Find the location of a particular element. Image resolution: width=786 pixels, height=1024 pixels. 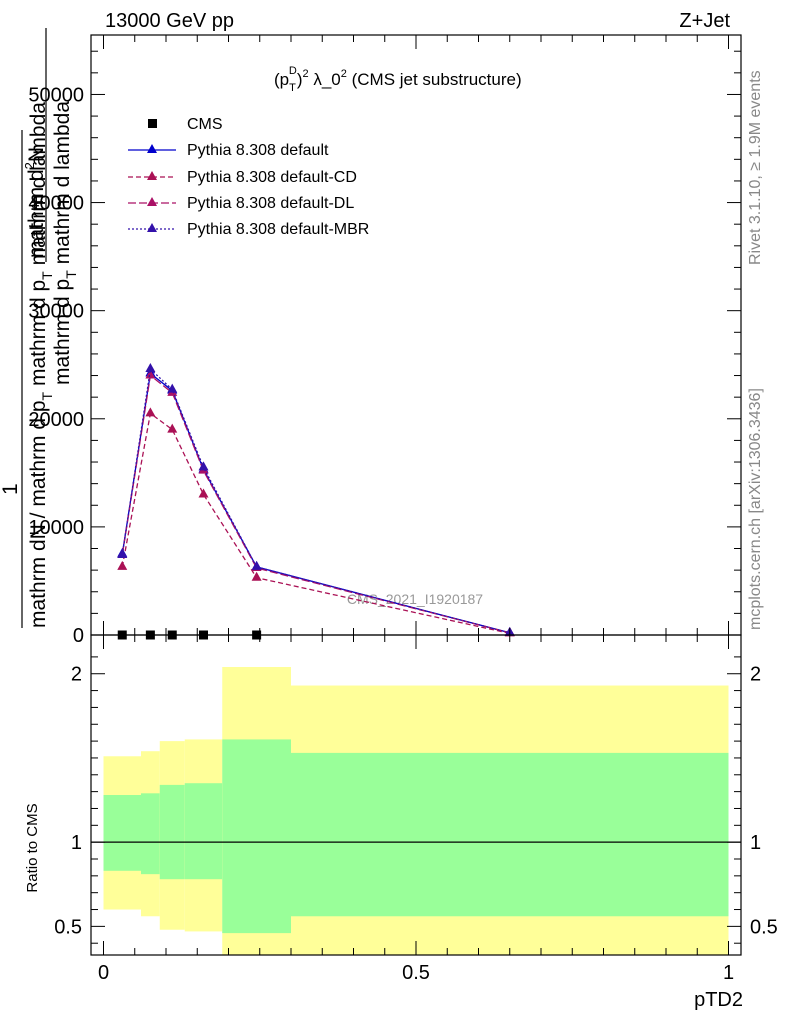

x-axis-label: pTD2 is located at coordinates (718, 1000).